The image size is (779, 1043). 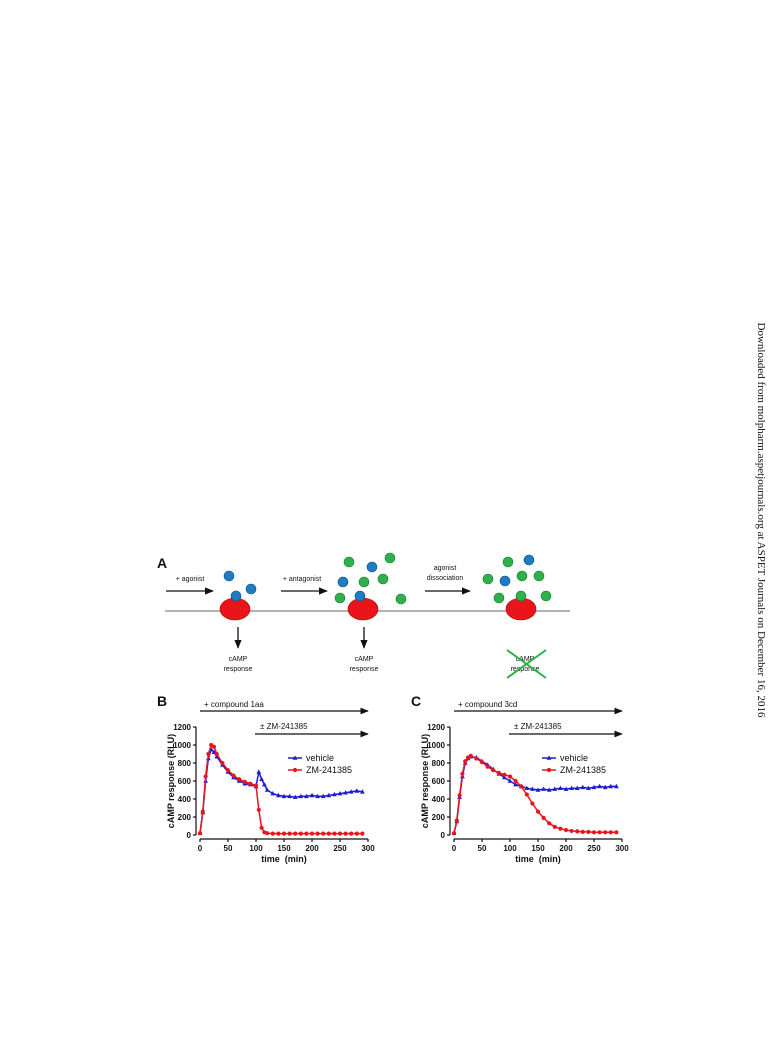 I want to click on agonists, so click(x=379, y=578).